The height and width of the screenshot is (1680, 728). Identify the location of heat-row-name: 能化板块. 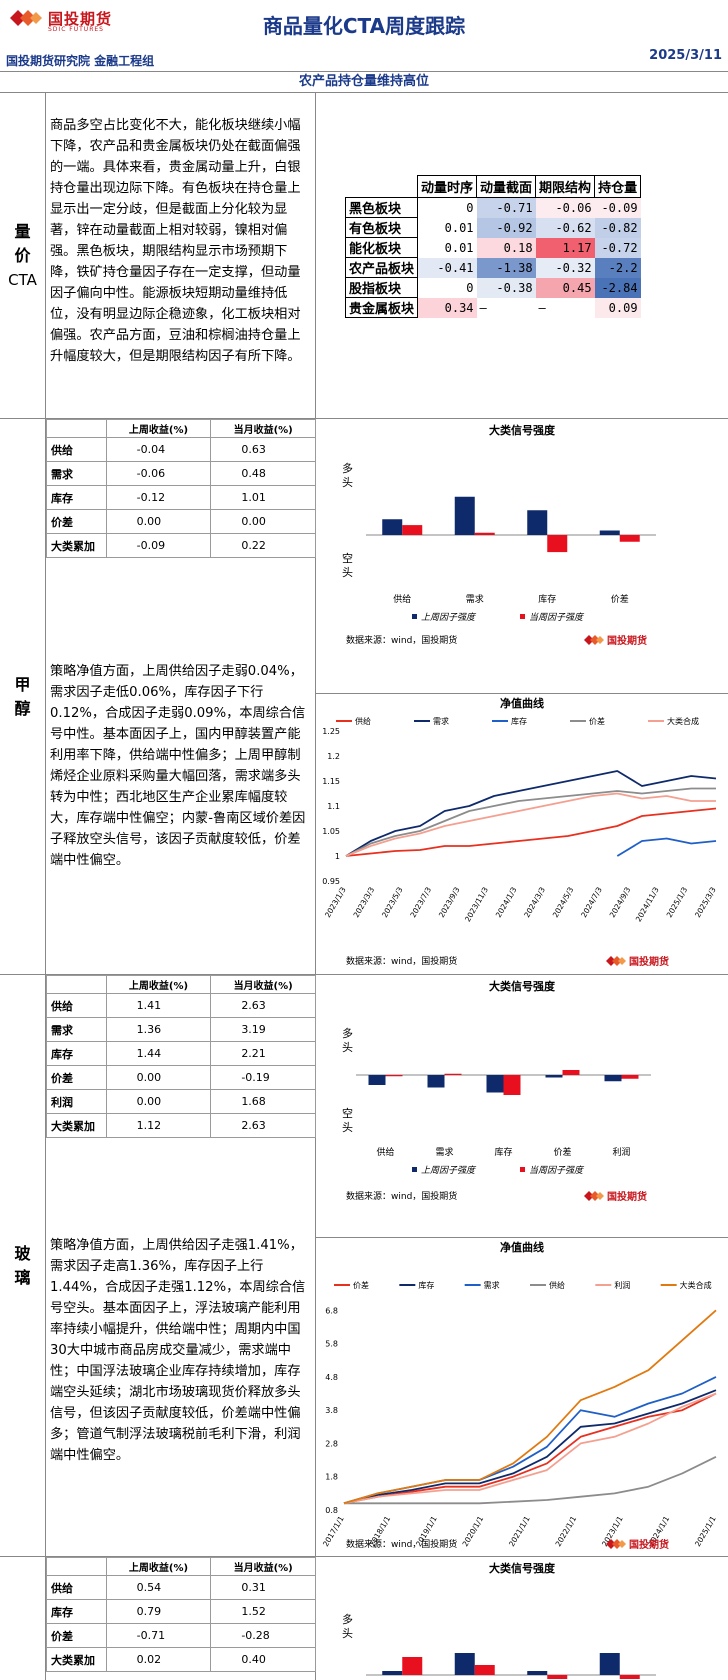
(381, 247).